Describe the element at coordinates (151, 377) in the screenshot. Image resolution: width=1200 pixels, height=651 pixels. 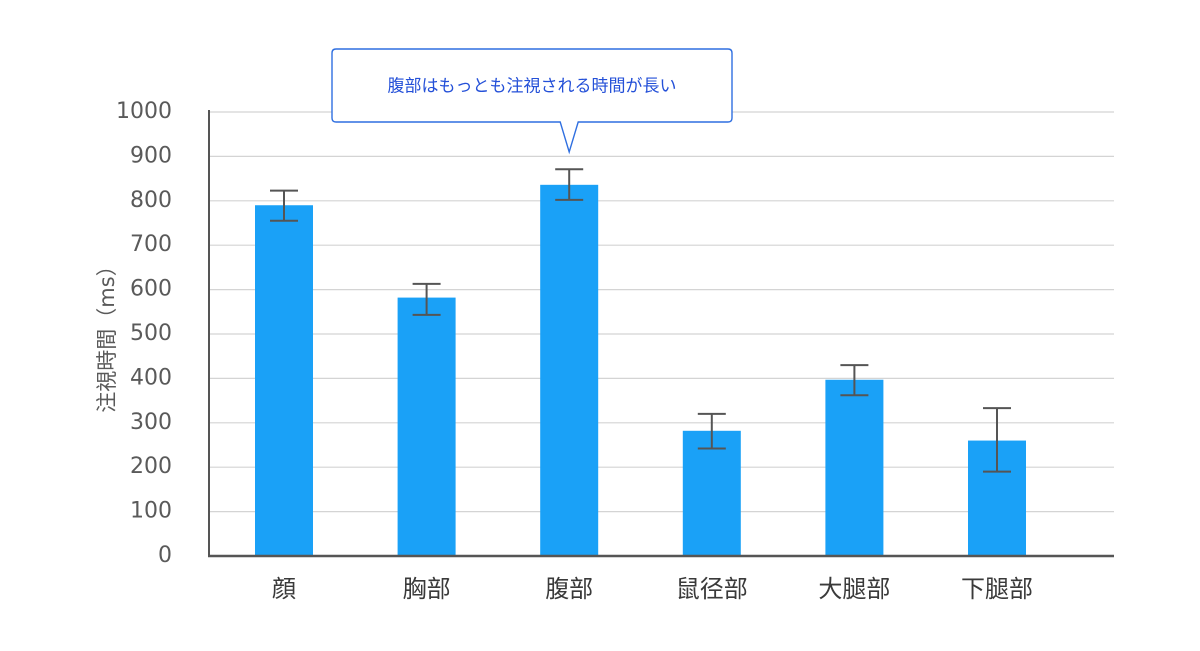
I see `y-tick-label: 400` at that location.